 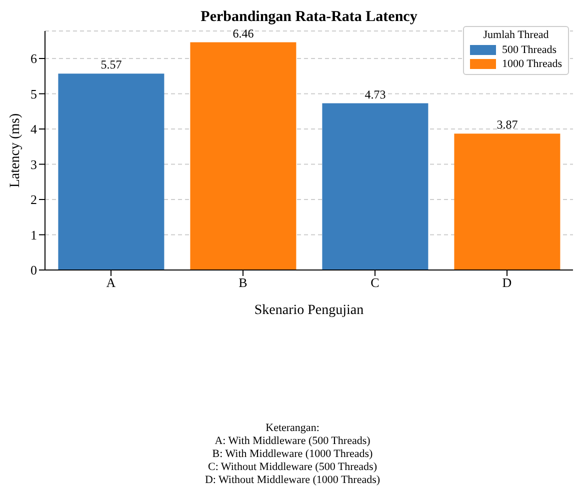 What do you see at coordinates (507, 125) in the screenshot?
I see `data-label: 3.87` at bounding box center [507, 125].